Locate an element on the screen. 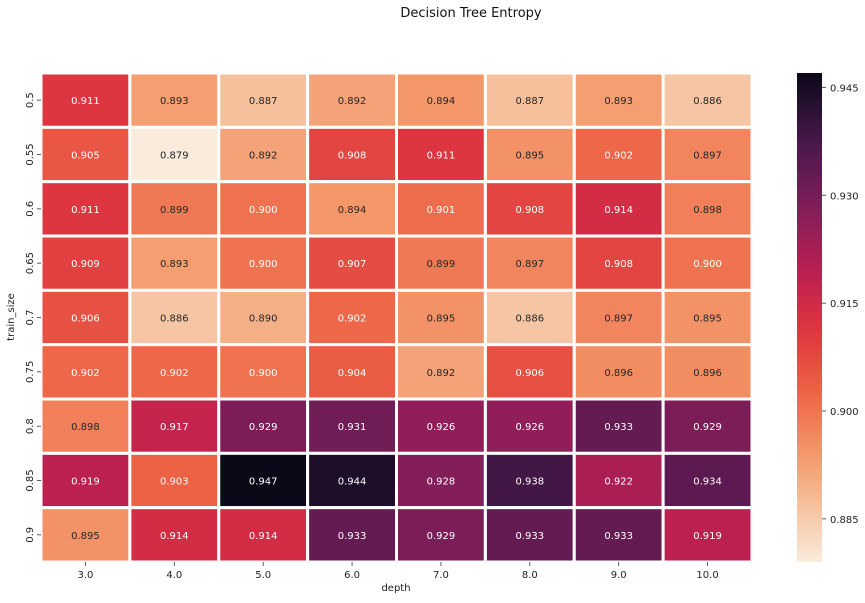  cell-value-label: 0.922 is located at coordinates (618, 482).